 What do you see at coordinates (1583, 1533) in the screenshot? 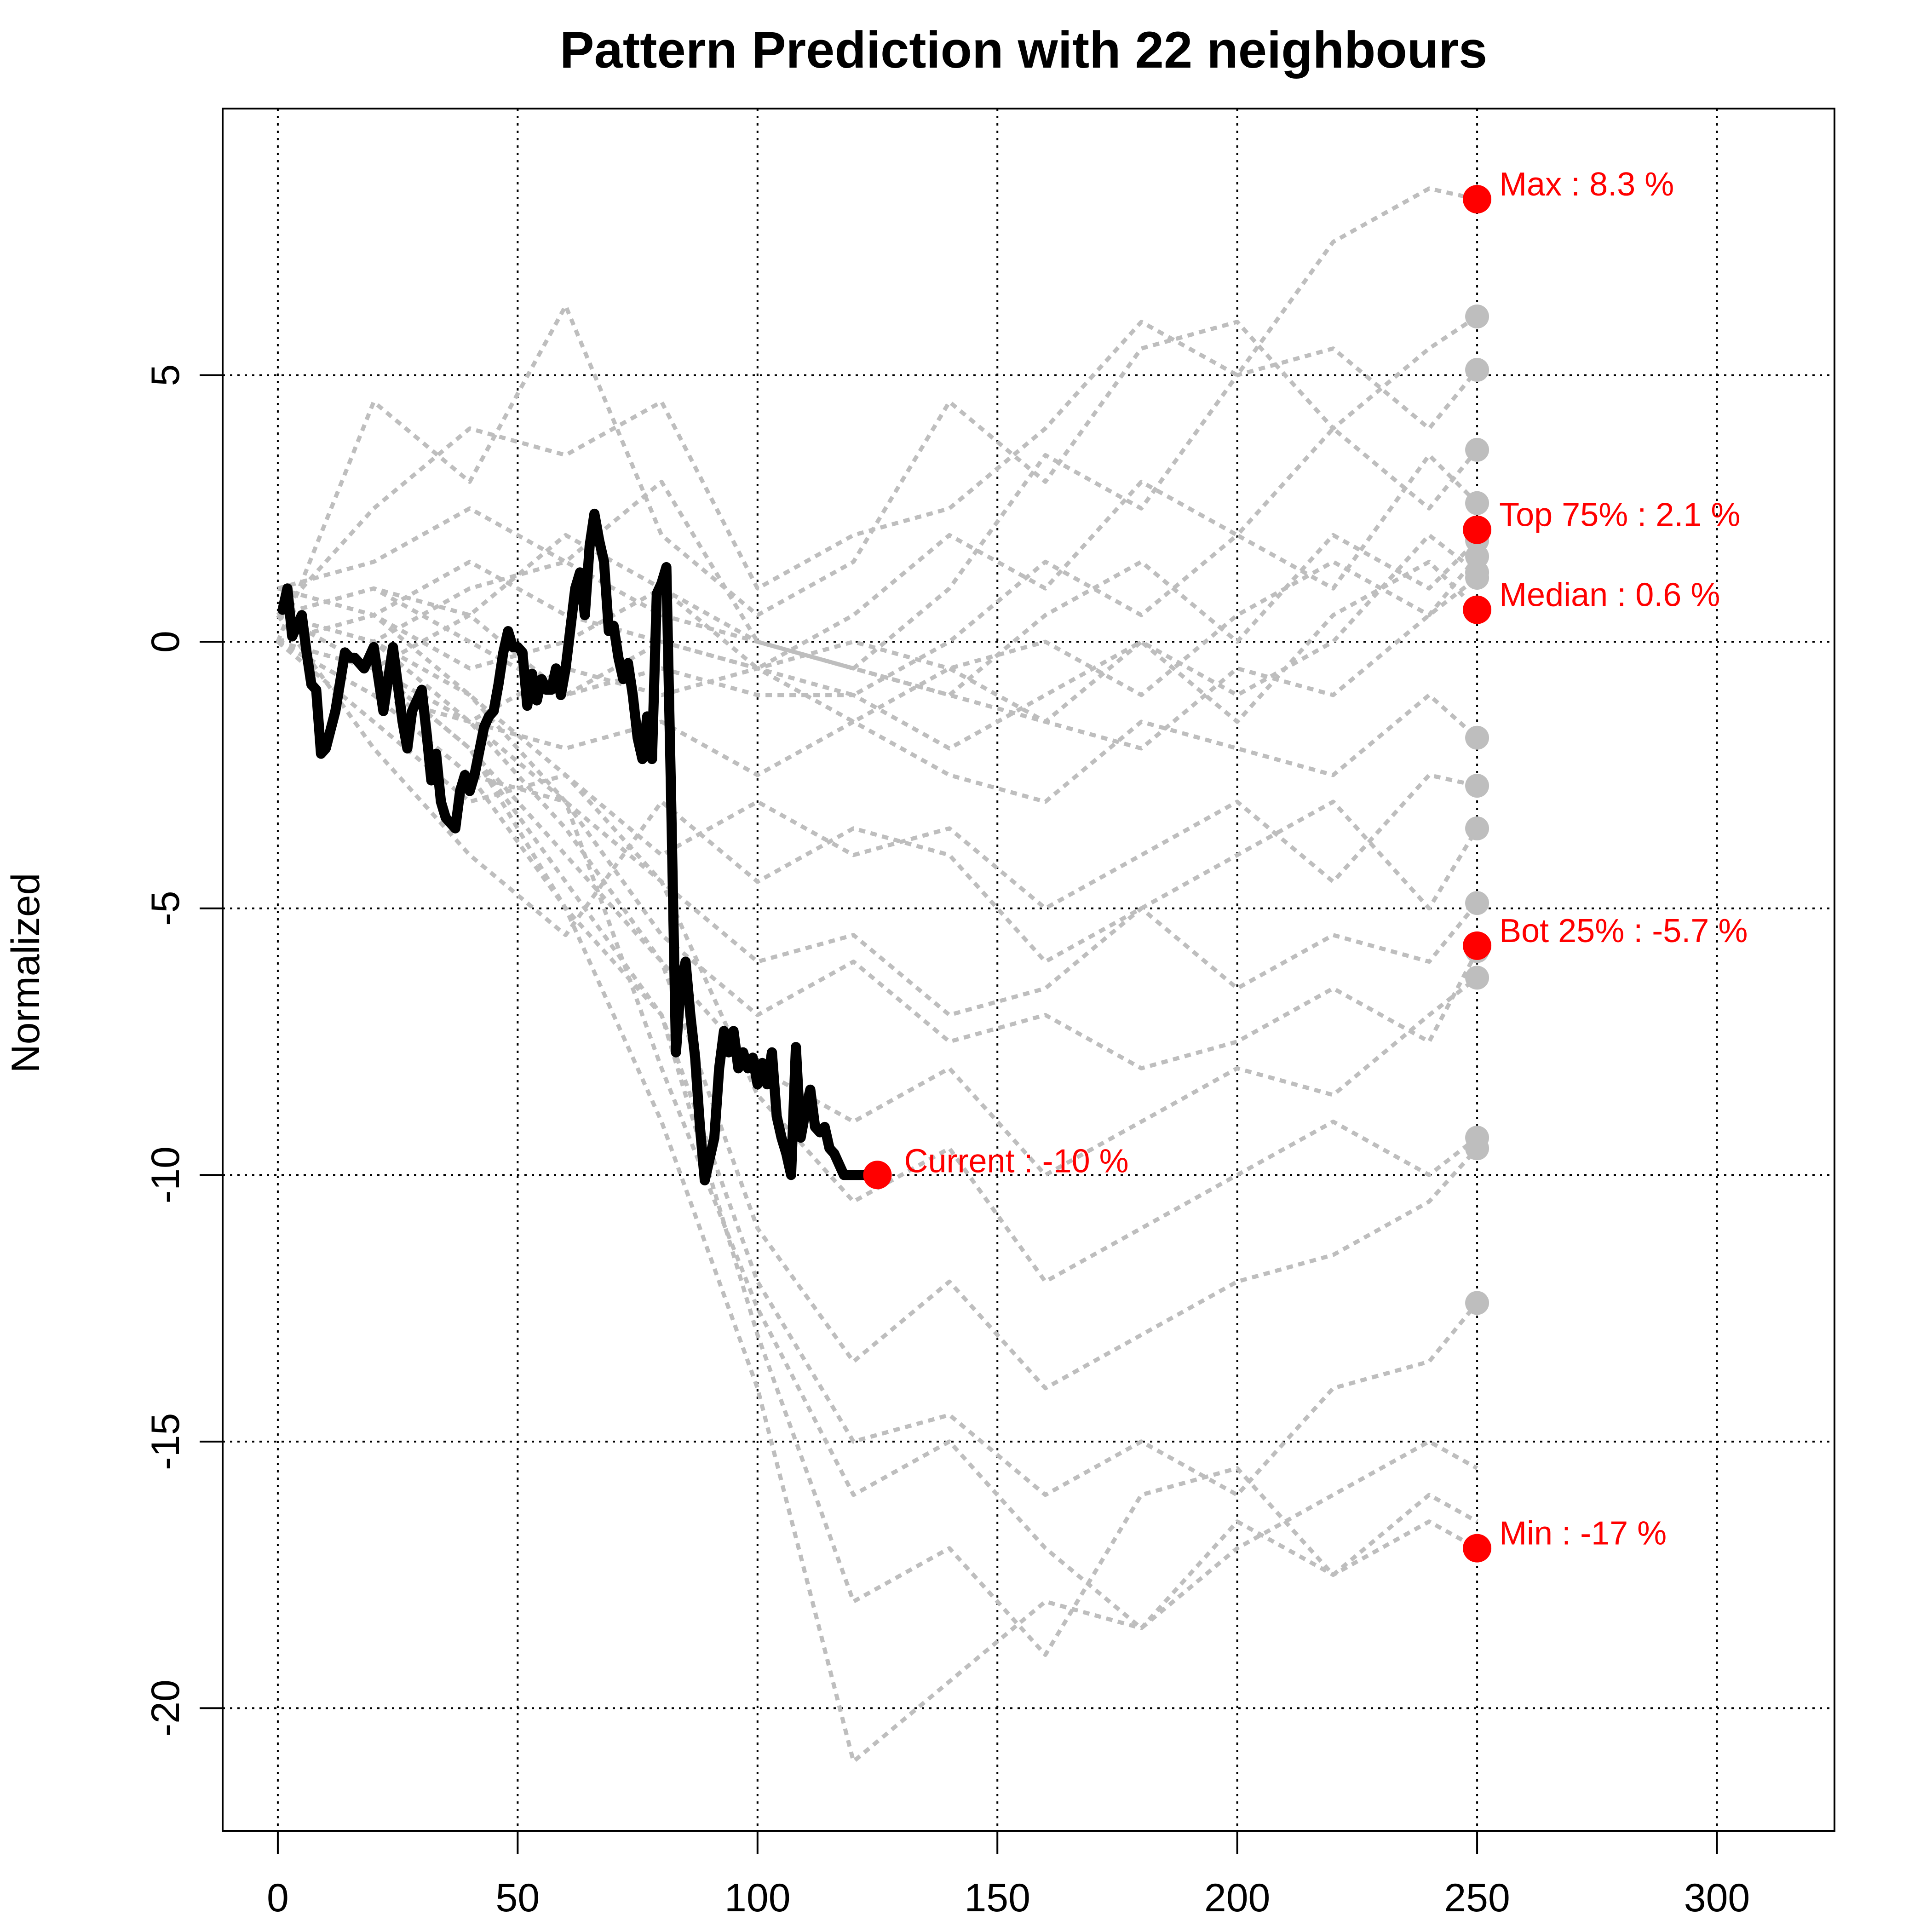
I see `summary-label: Min : -17 %` at bounding box center [1583, 1533].